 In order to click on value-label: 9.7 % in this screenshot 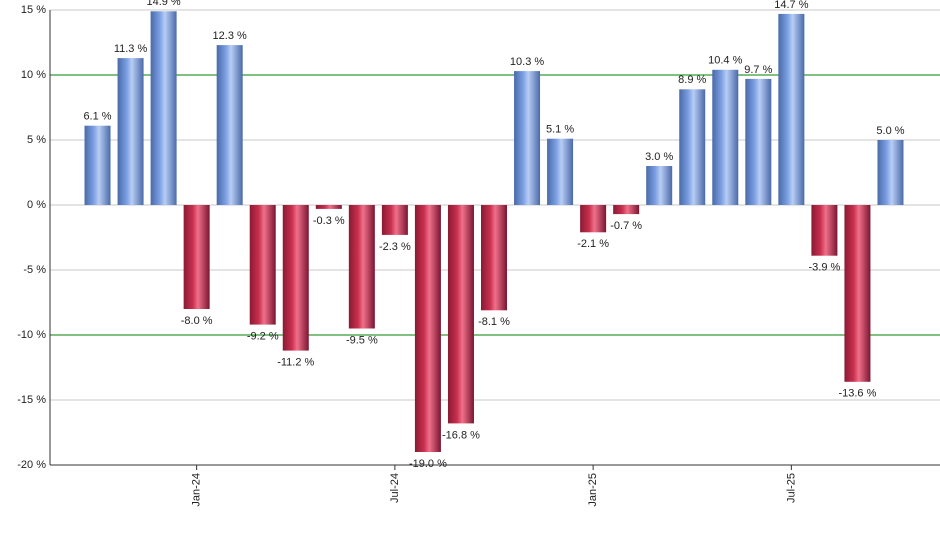, I will do `click(758, 70)`.